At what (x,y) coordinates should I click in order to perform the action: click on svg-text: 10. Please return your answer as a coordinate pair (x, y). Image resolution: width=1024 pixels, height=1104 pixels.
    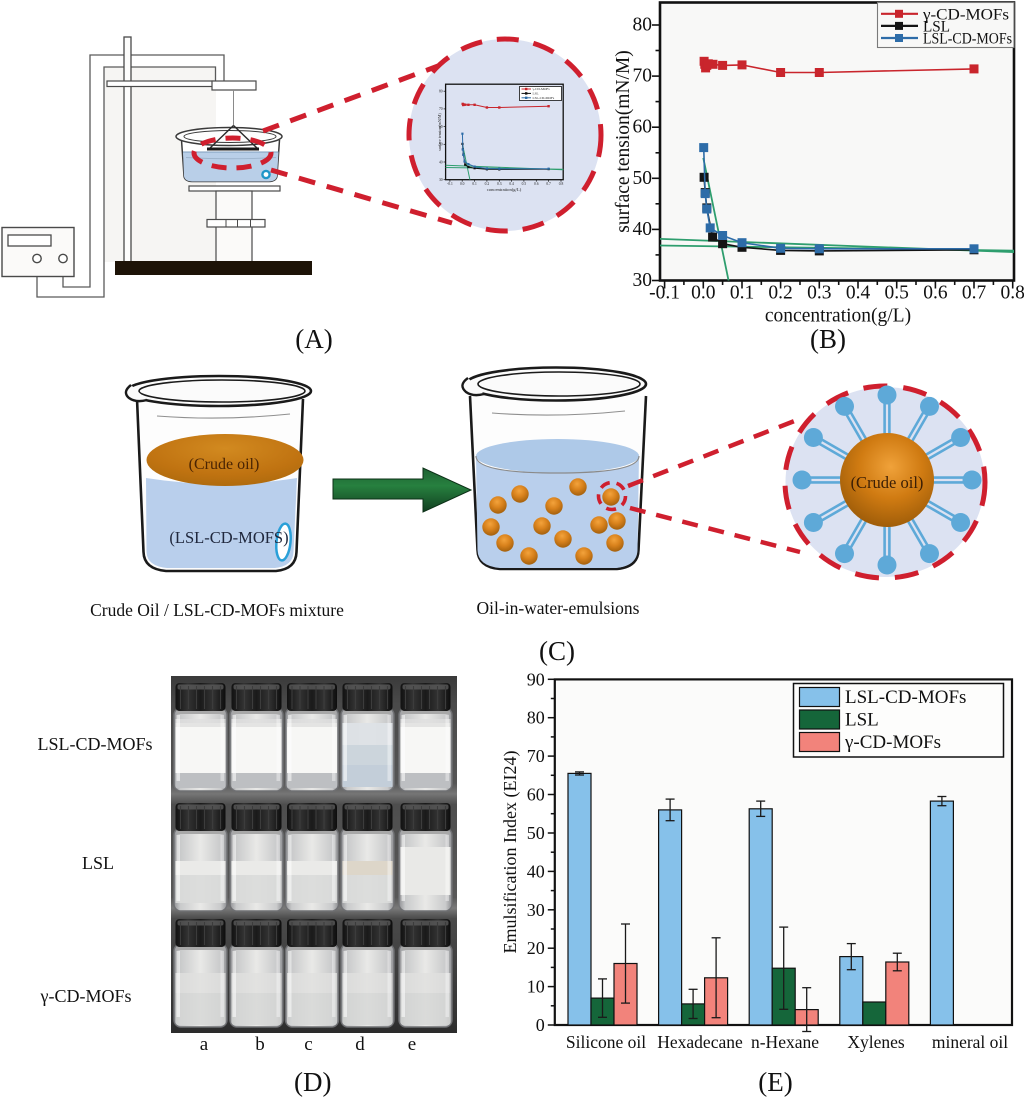
    Looking at the image, I should click on (536, 987).